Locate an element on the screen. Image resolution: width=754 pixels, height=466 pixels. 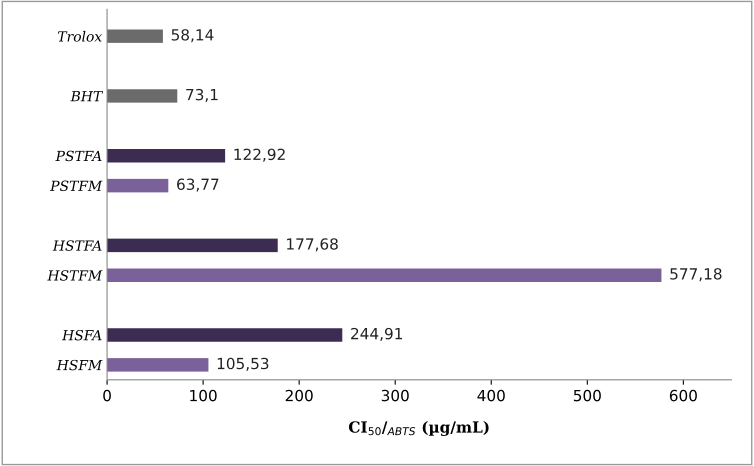
y-tick-label: HSTFM is located at coordinates (74, 275).